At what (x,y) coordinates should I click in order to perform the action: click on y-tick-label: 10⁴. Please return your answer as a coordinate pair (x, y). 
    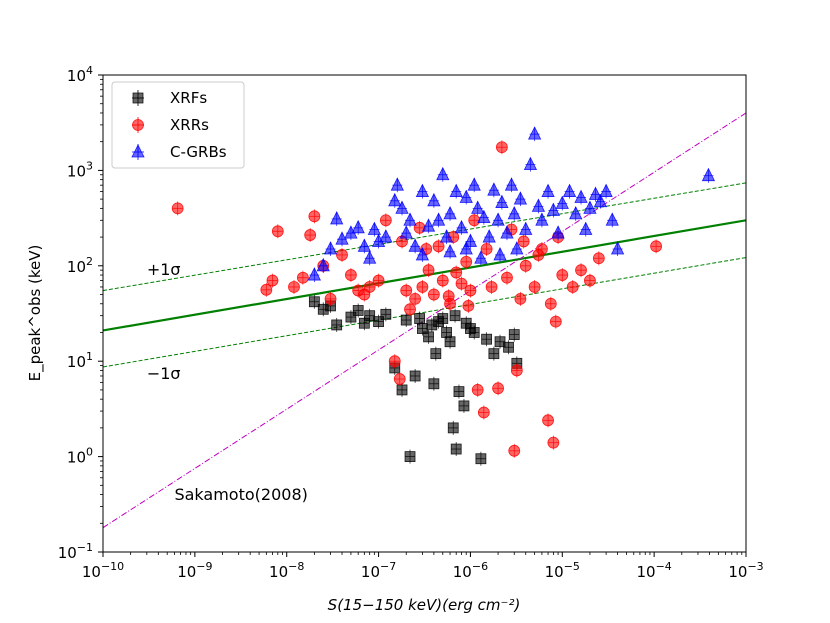
    Looking at the image, I should click on (80, 74).